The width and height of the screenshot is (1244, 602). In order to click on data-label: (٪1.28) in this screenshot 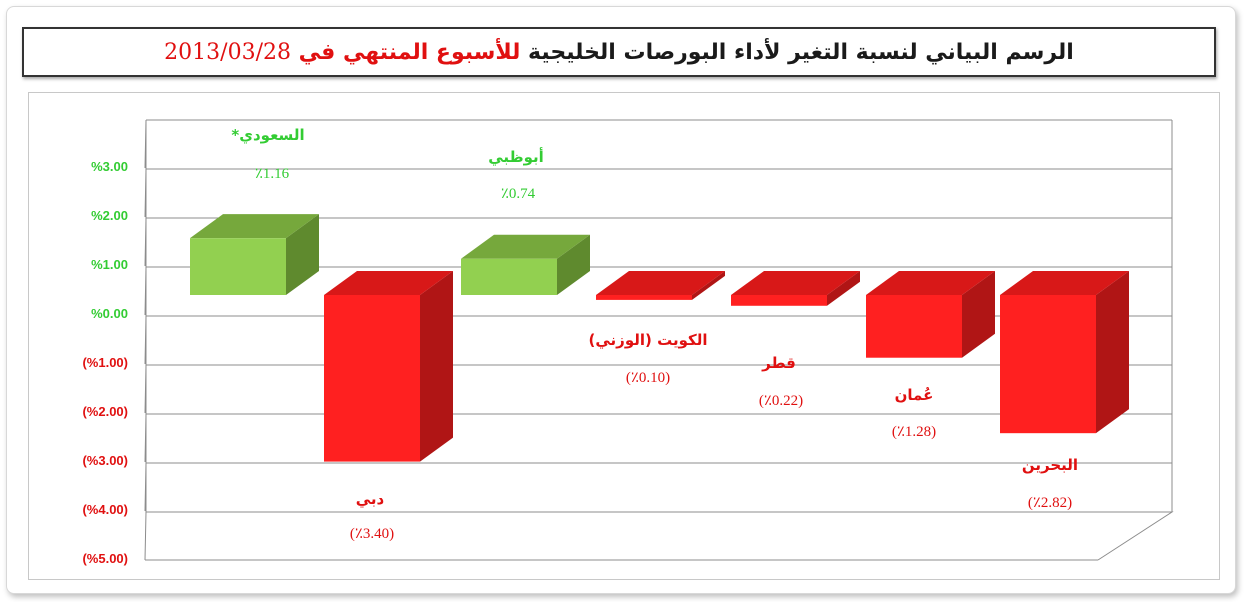, I will do `click(914, 432)`.